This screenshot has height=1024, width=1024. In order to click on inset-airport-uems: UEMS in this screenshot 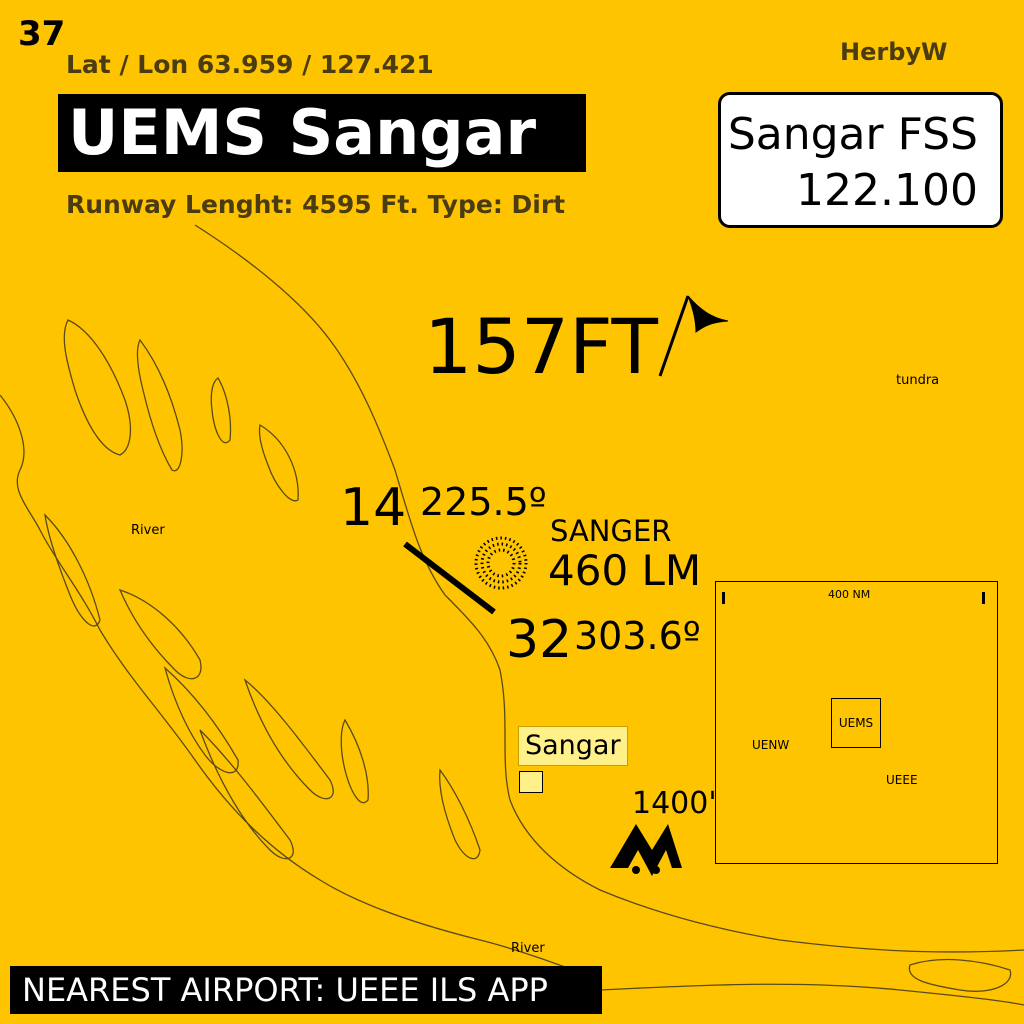, I will do `click(856, 723)`.